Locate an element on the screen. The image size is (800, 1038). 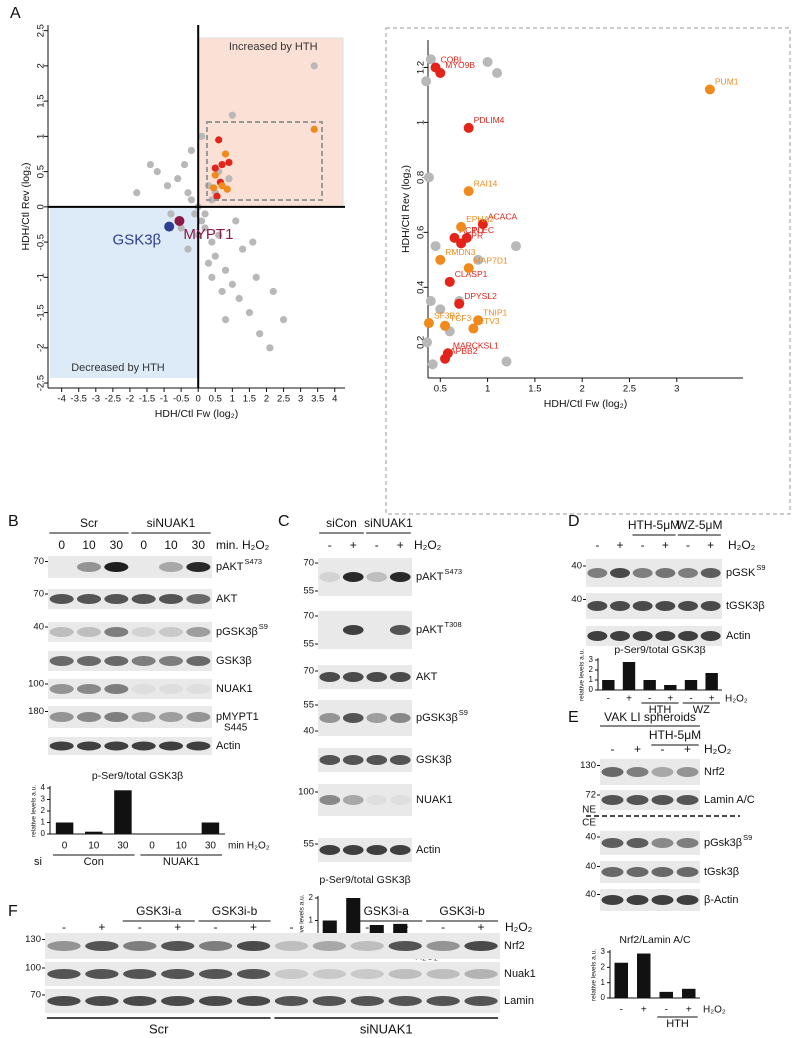
mw-label: 100 is located at coordinates (33, 968).